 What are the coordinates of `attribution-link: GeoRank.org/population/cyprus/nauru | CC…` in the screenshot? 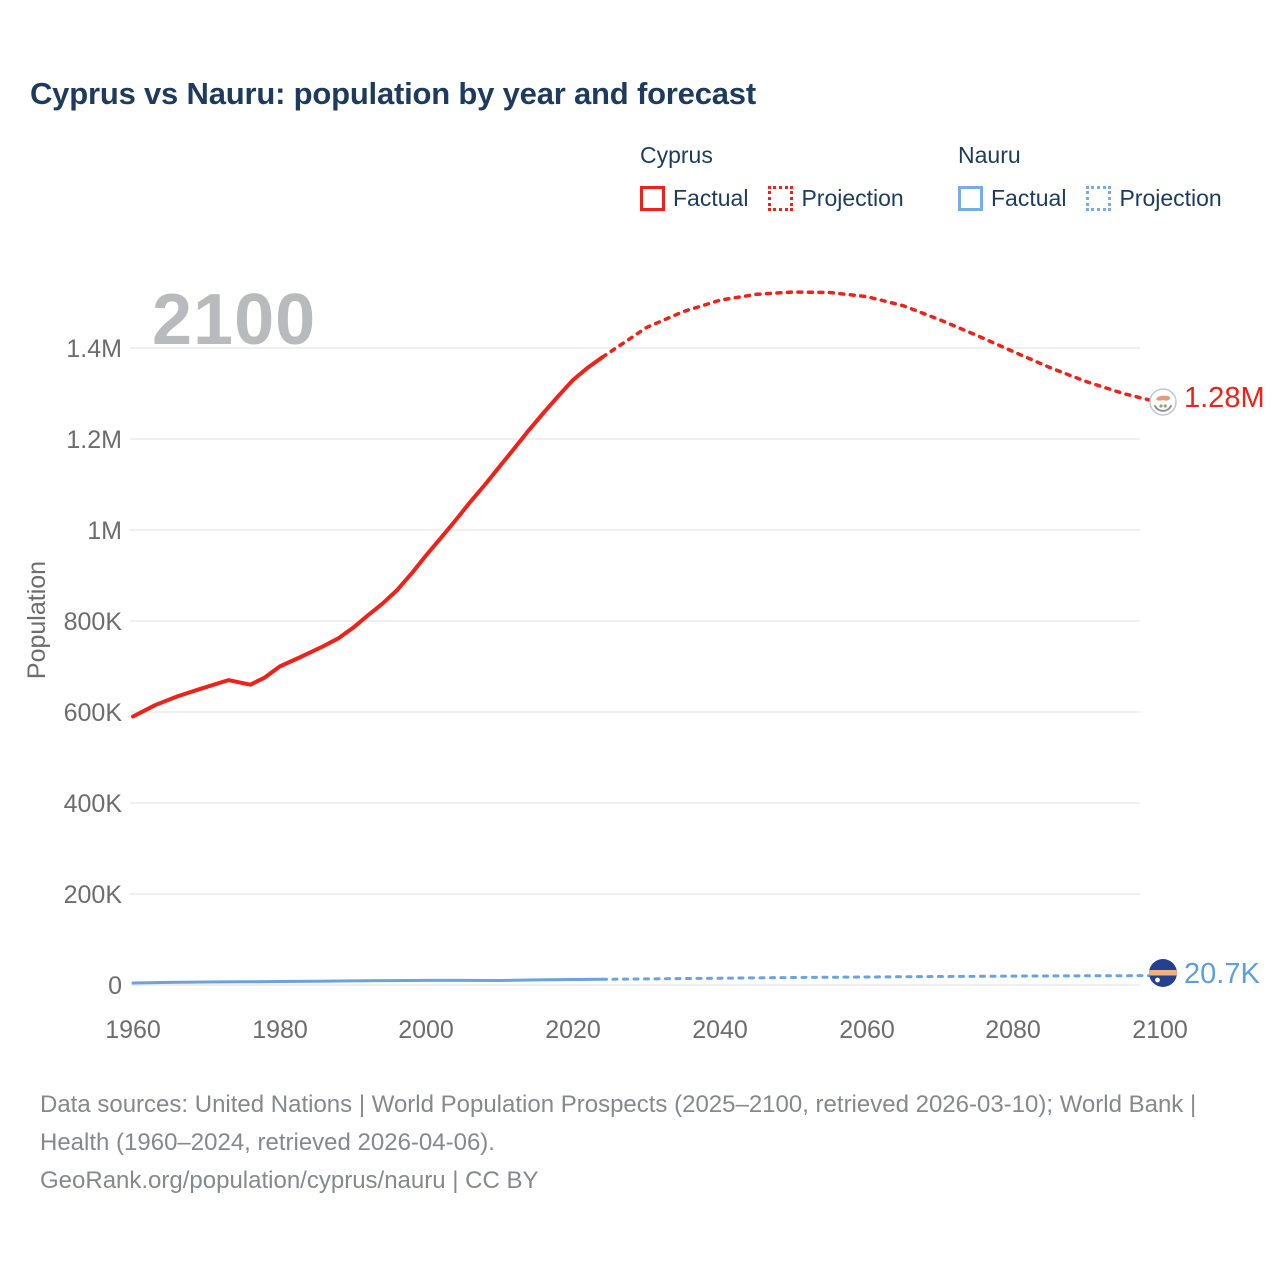 It's located at (289, 1180).